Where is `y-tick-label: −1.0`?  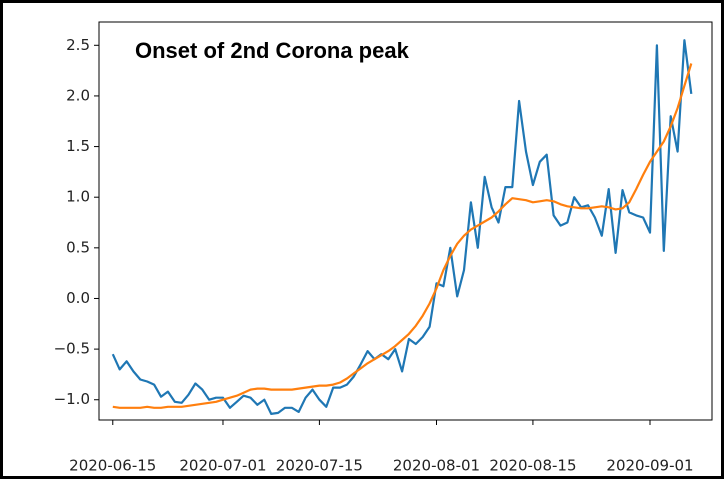 y-tick-label: −1.0 is located at coordinates (72, 399).